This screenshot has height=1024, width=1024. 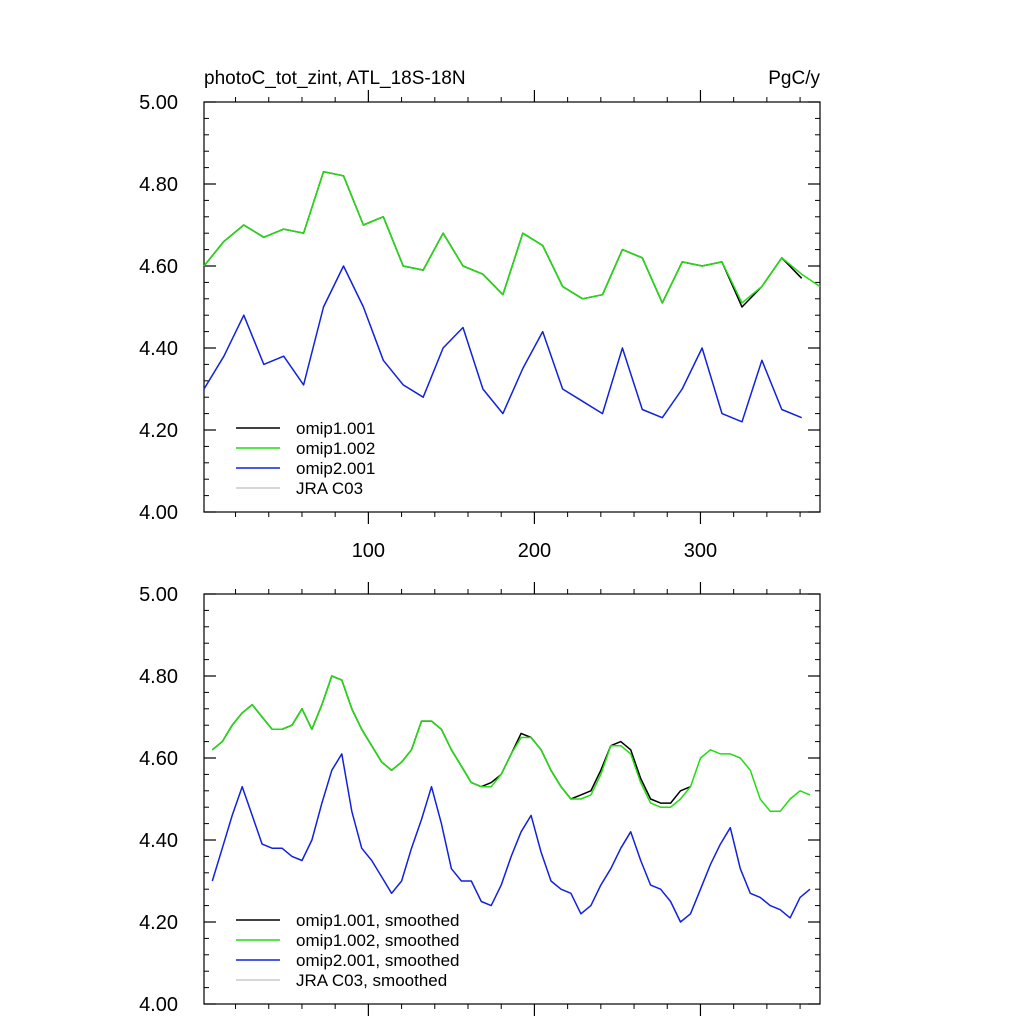 I want to click on legend-label: omip1.001, so click(x=335, y=428).